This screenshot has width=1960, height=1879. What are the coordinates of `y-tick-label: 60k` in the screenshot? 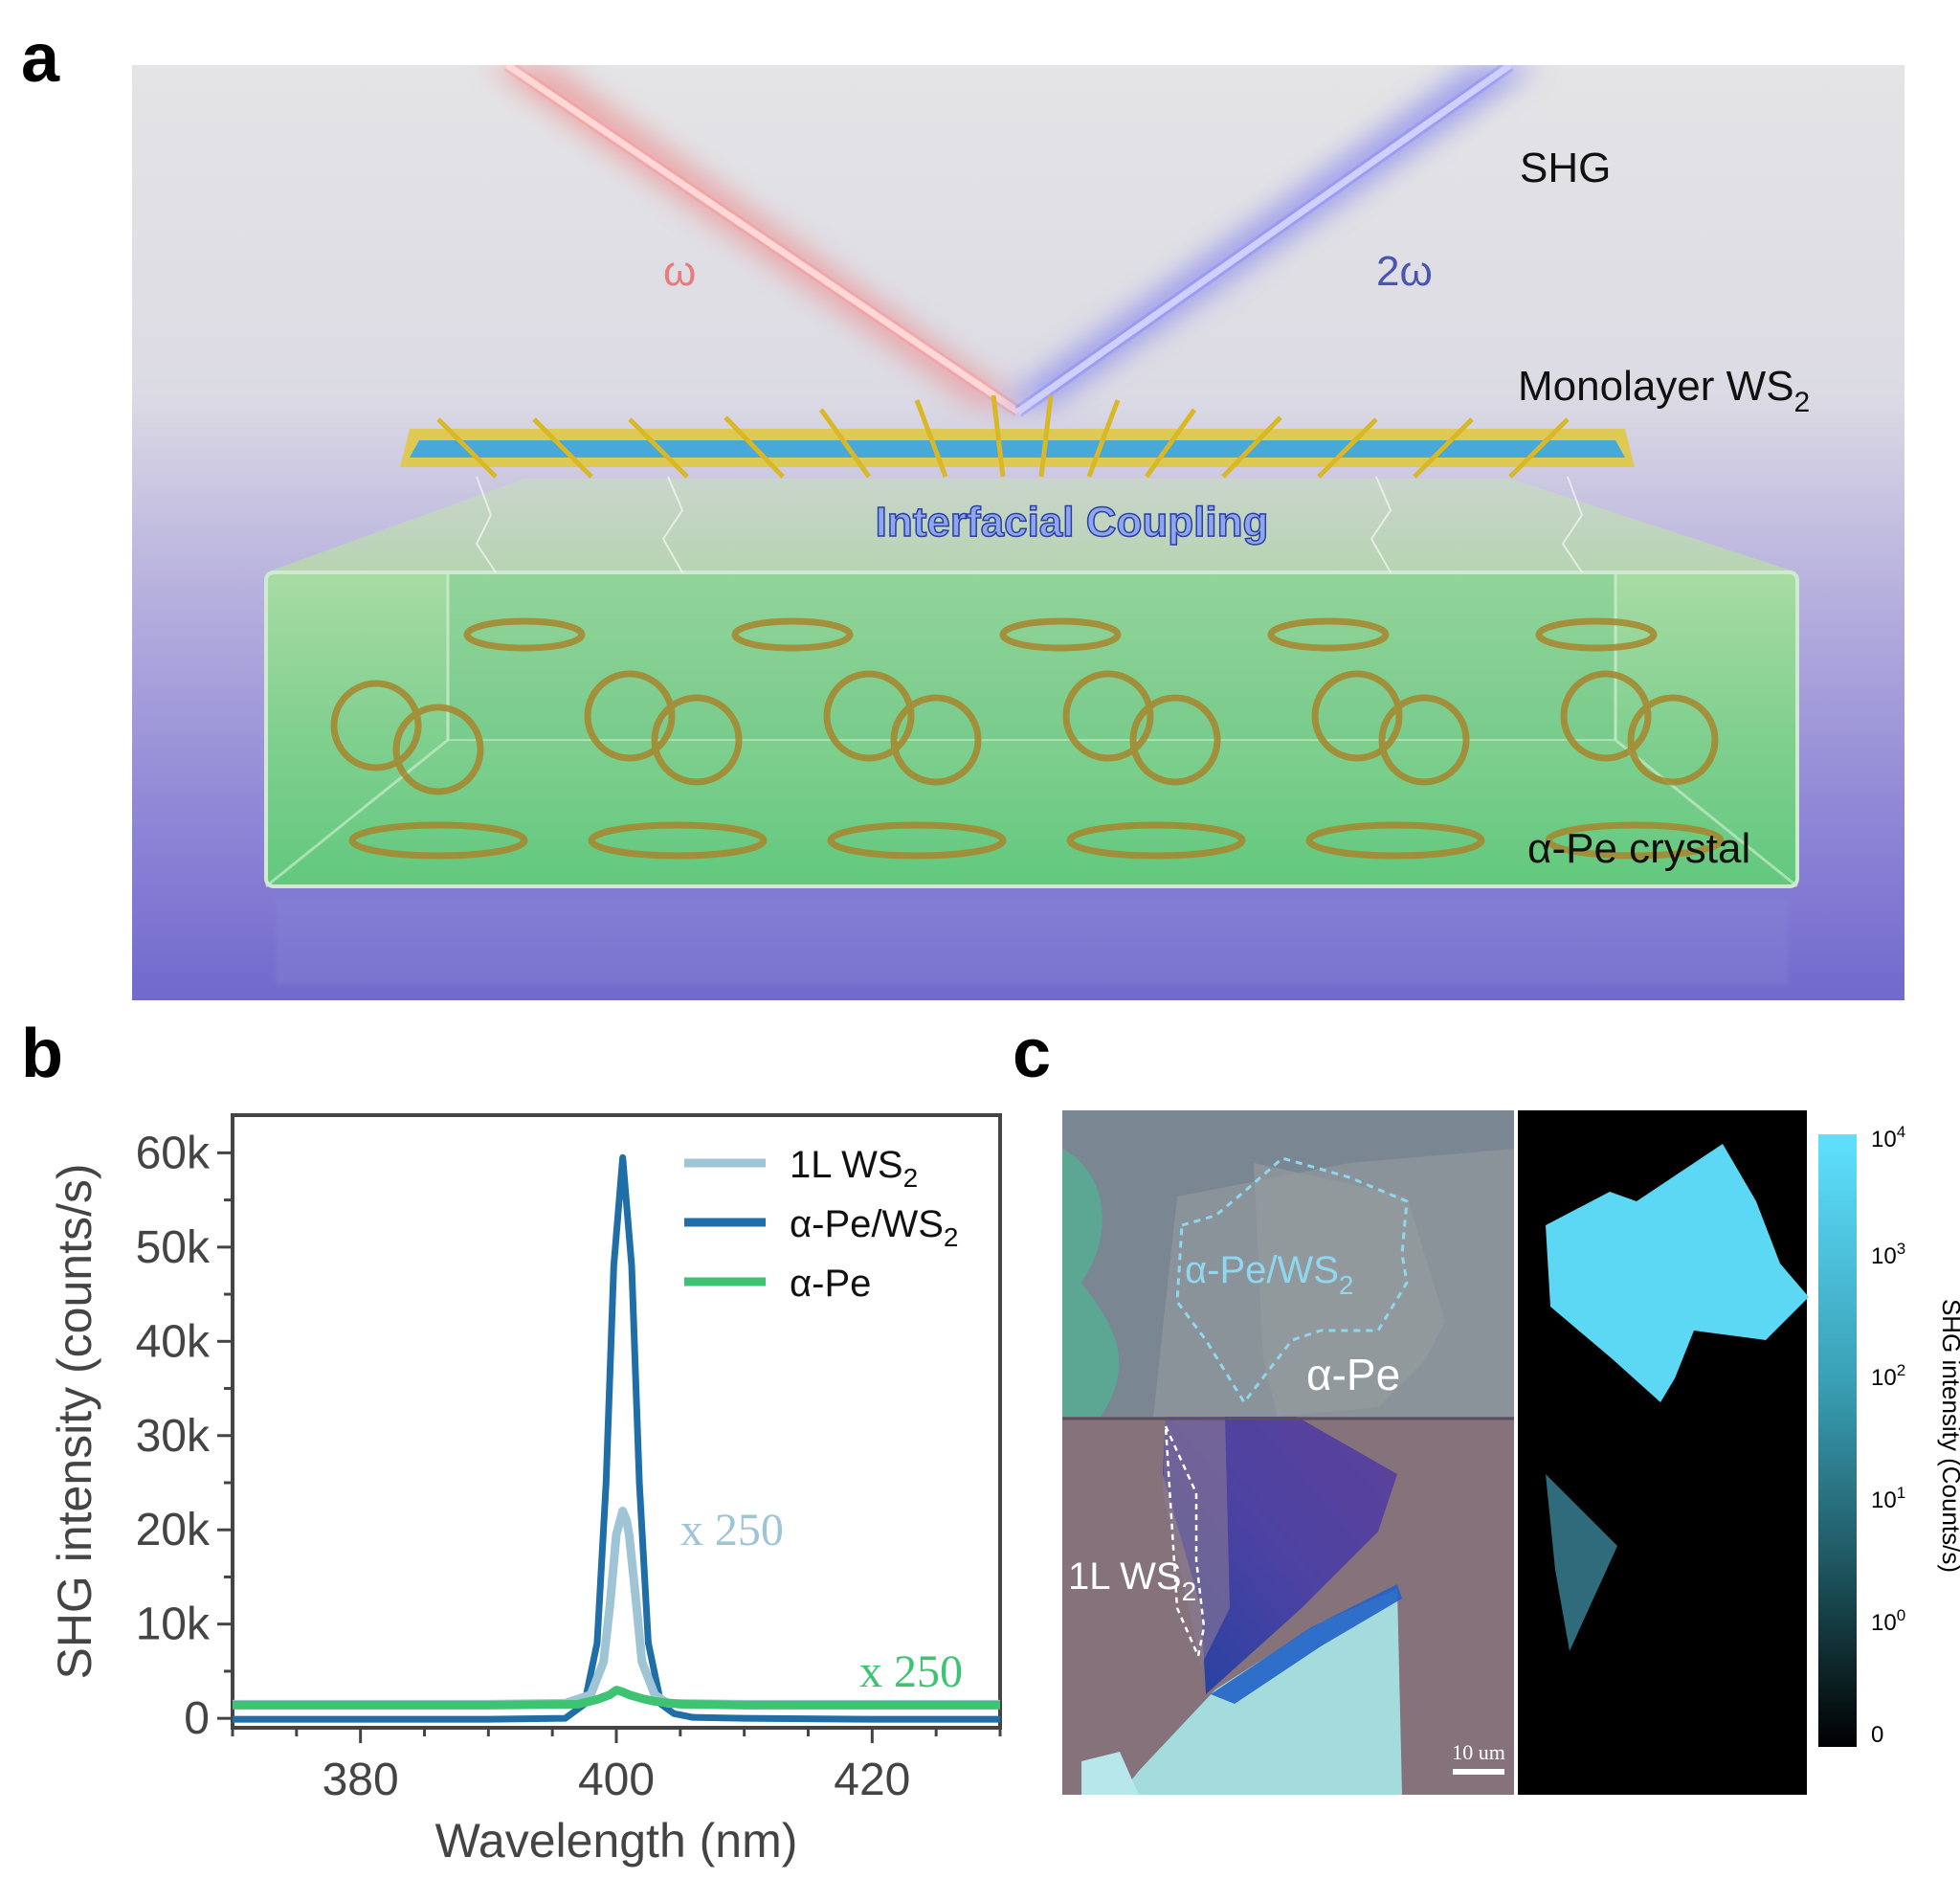 It's located at (173, 1153).